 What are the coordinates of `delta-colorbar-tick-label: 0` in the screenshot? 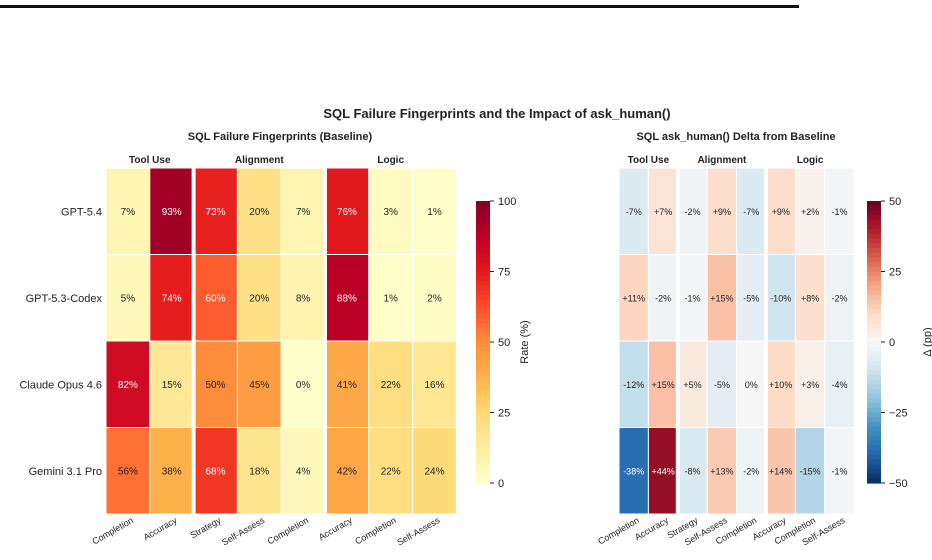 It's located at (892, 343).